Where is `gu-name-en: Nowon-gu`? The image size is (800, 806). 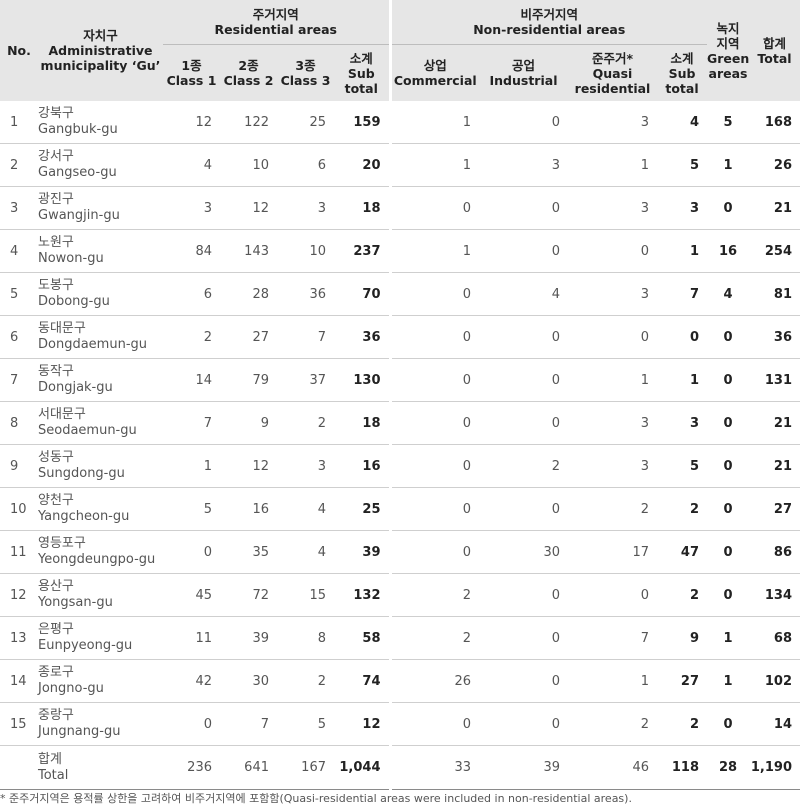 gu-name-en: Nowon-gu is located at coordinates (71, 258).